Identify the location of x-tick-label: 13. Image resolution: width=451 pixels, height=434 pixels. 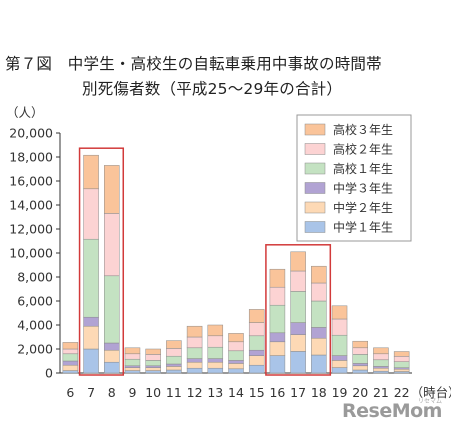
(215, 392).